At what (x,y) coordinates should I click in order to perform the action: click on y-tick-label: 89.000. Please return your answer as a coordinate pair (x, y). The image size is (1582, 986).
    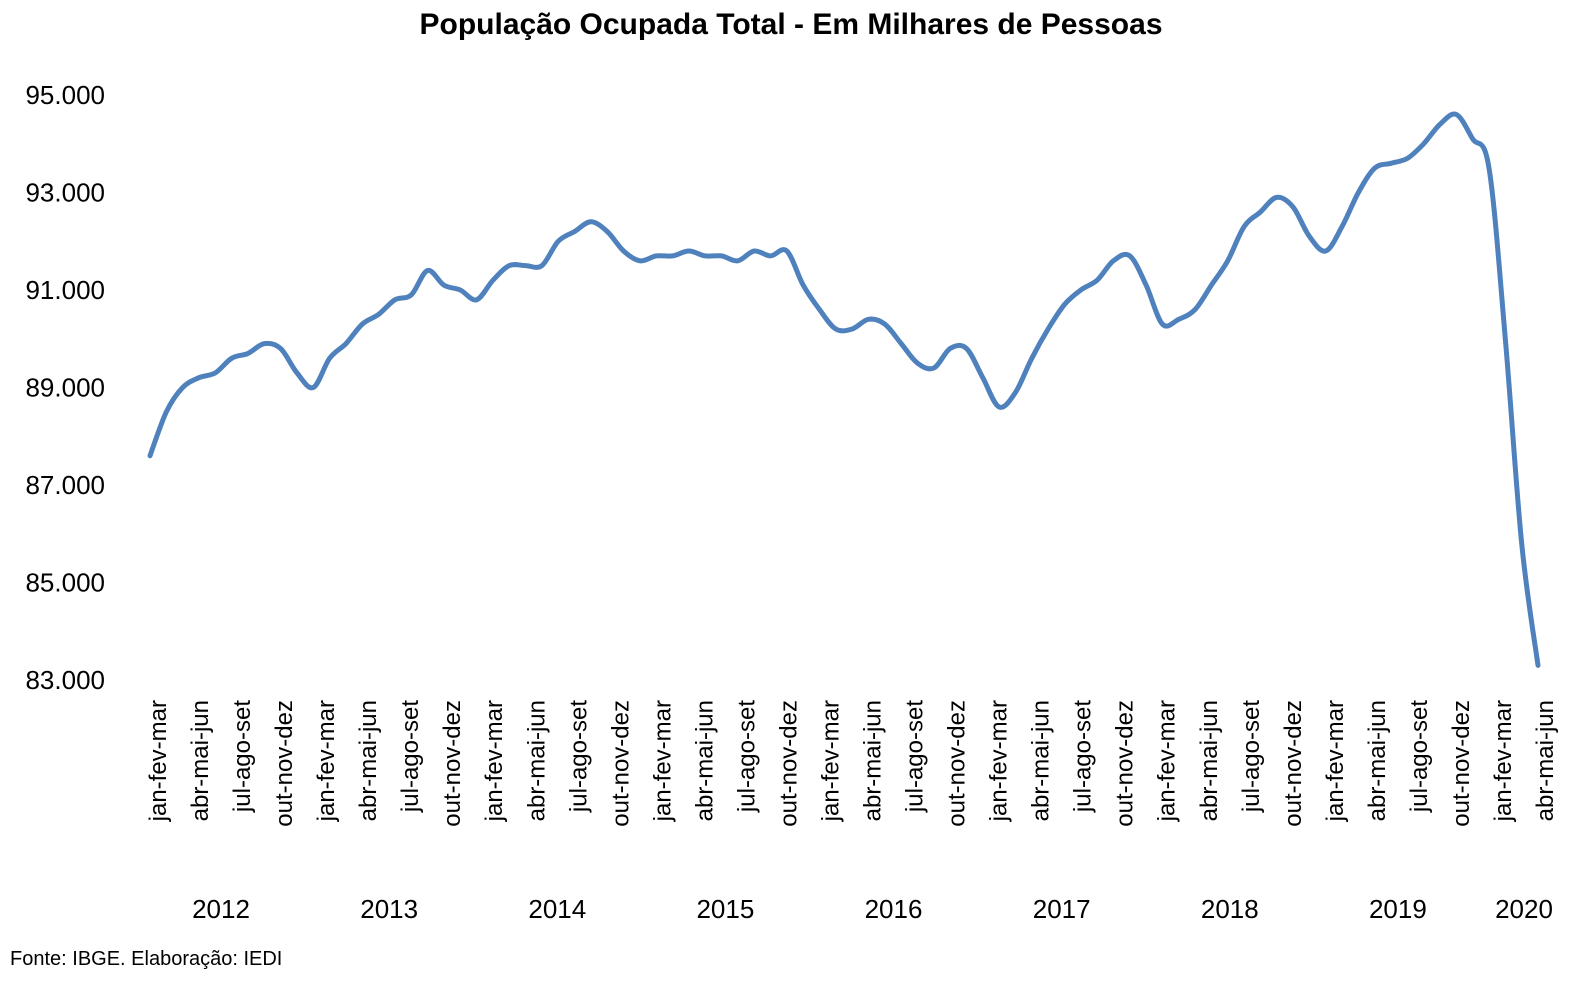
    Looking at the image, I should click on (65, 388).